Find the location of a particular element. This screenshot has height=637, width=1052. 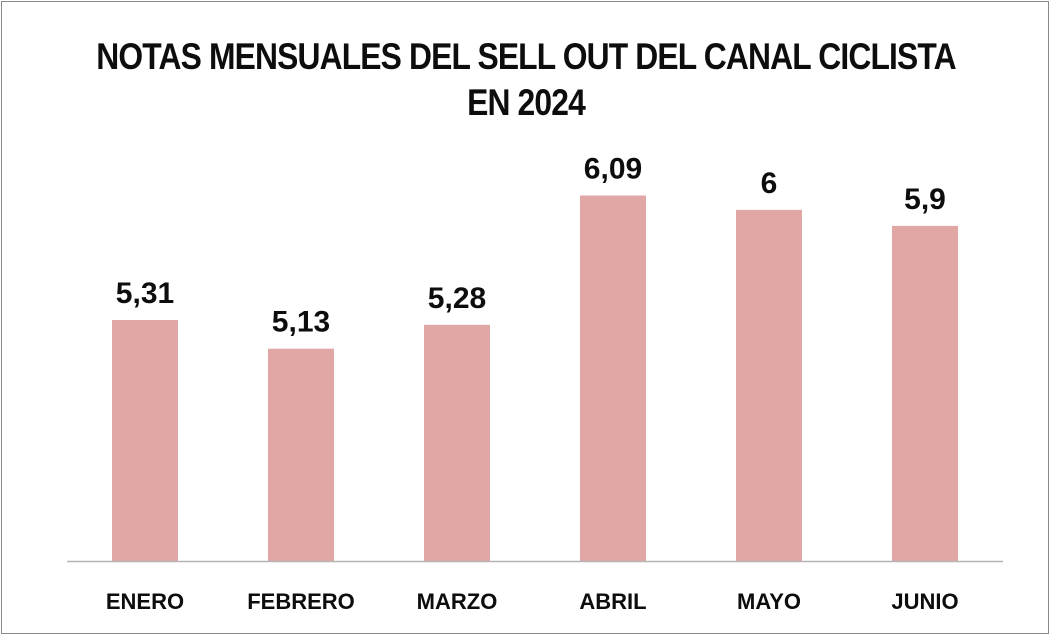

data-label-mayo: 6 is located at coordinates (769, 183).